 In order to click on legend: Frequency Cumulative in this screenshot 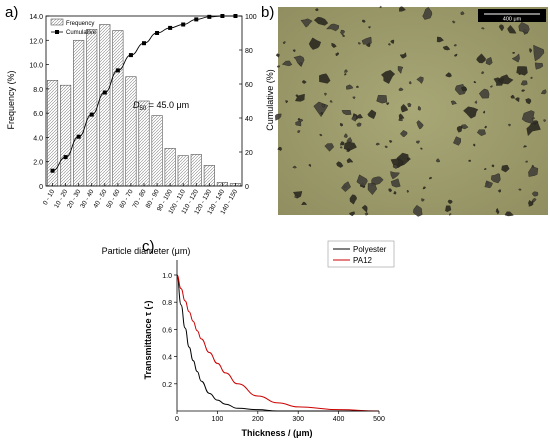, I will do `click(73, 27)`.